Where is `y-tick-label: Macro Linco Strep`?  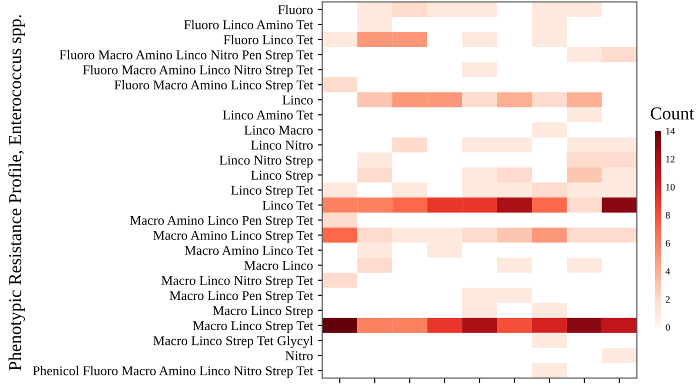
y-tick-label: Macro Linco Strep is located at coordinates (262, 312).